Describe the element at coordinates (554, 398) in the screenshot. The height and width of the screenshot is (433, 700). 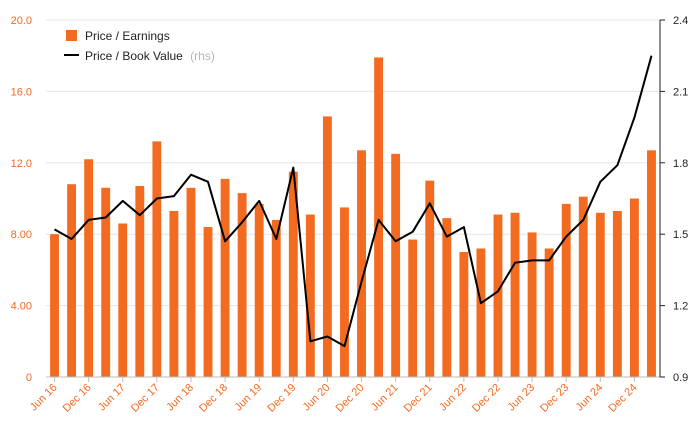
I see `x-tick-label: Dec 23` at that location.